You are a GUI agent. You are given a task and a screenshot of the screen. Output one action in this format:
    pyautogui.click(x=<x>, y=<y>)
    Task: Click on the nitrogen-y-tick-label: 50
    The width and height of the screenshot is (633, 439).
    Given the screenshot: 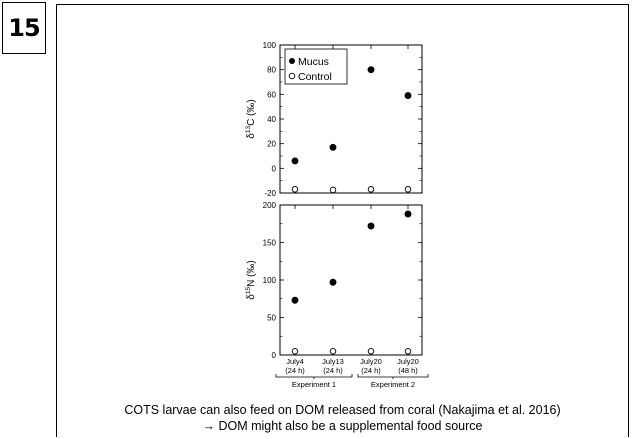 What is the action you would take?
    pyautogui.click(x=271, y=318)
    